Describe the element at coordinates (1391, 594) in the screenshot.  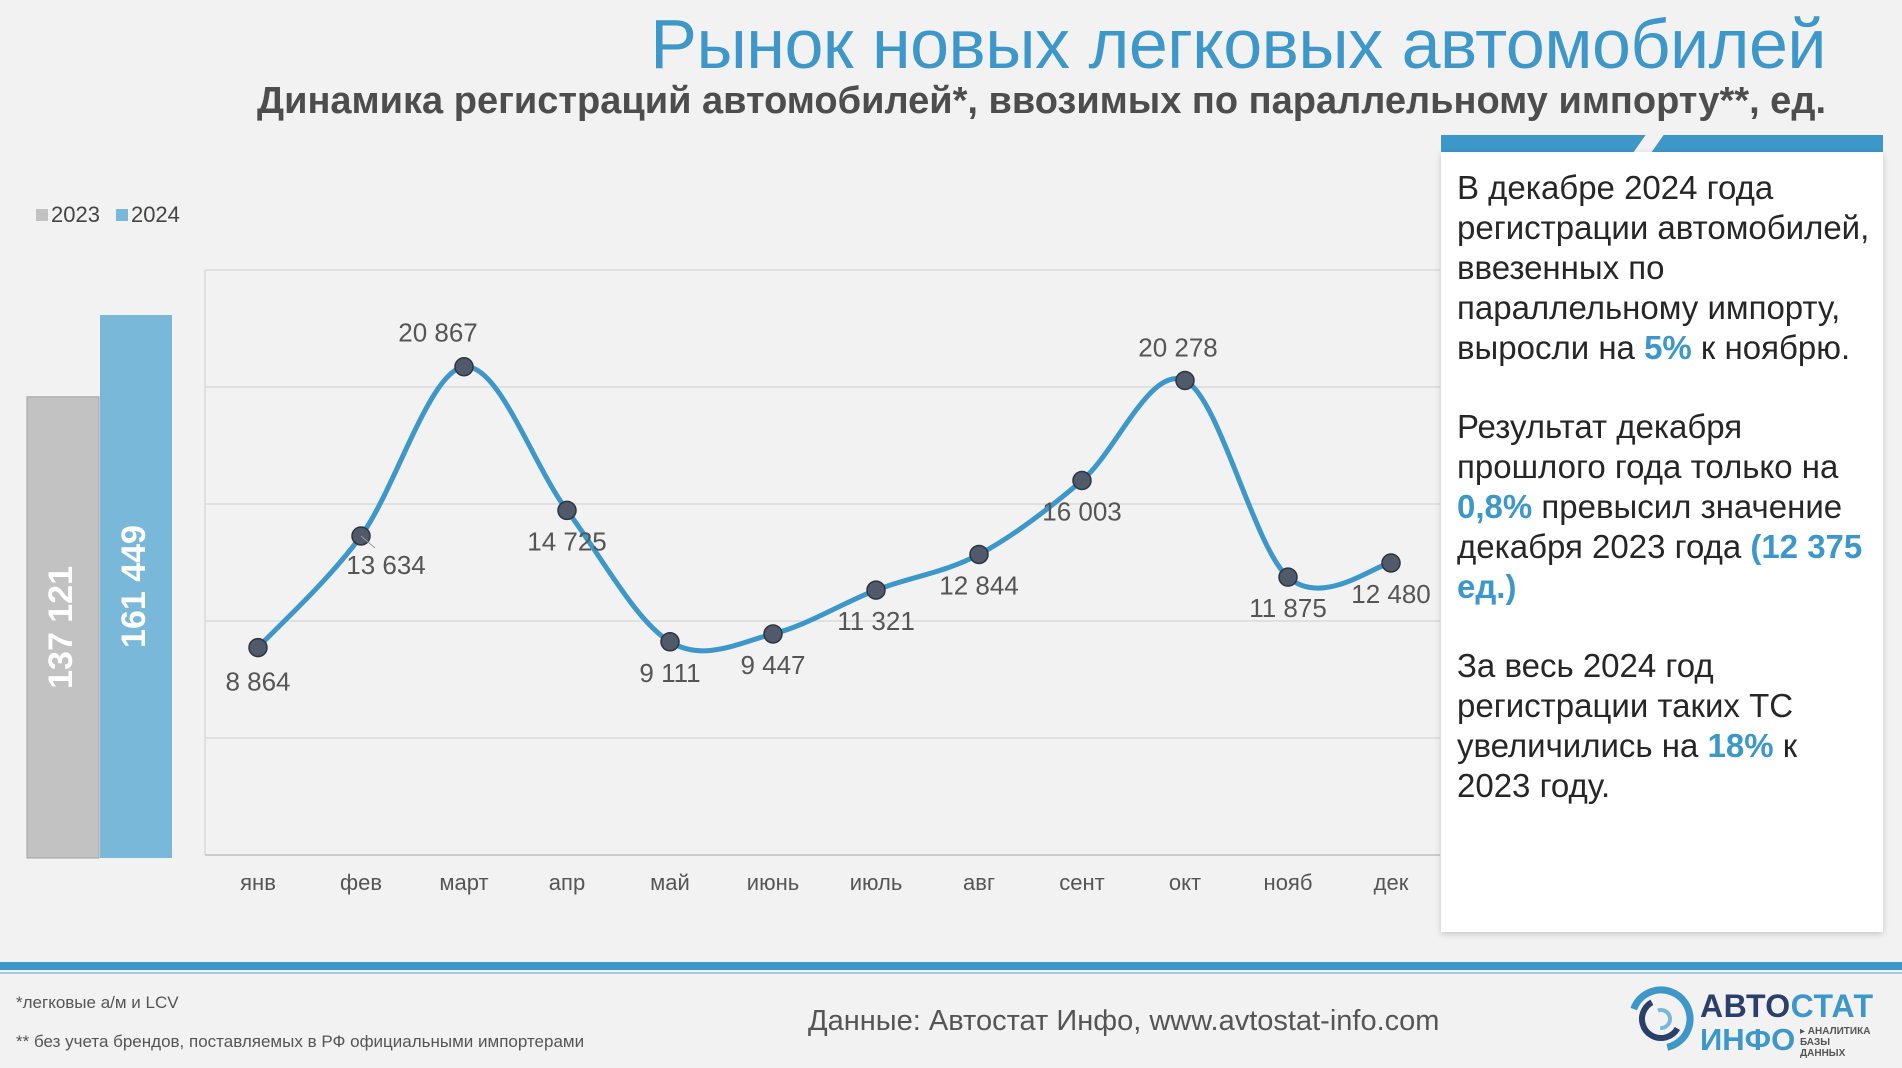
I see `data-label-дек: 12 480` at that location.